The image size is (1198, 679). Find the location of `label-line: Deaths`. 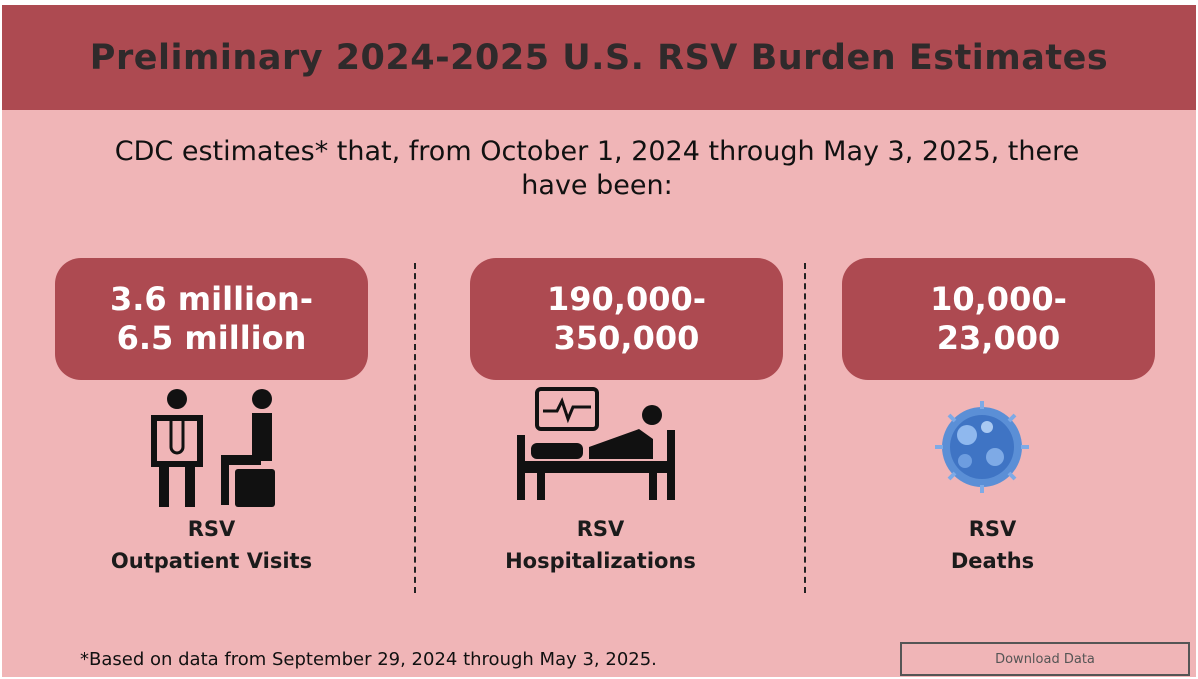

label-line: Deaths is located at coordinates (992, 561).